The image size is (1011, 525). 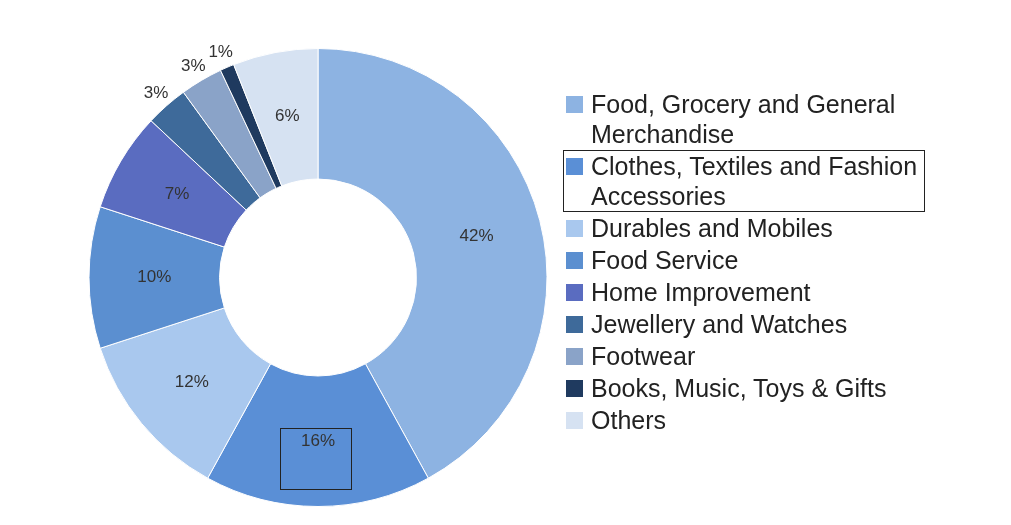 What do you see at coordinates (701, 292) in the screenshot?
I see `legend-label: Home Improvement` at bounding box center [701, 292].